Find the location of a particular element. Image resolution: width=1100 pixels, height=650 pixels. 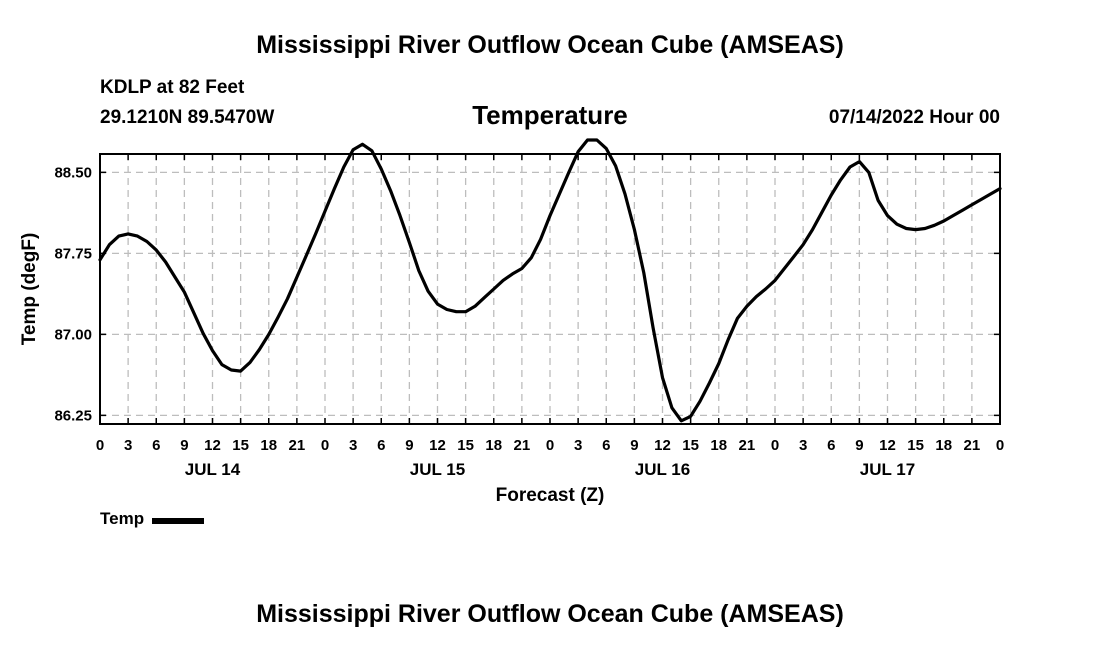

y-tick-label: 88.50 is located at coordinates (73, 172).